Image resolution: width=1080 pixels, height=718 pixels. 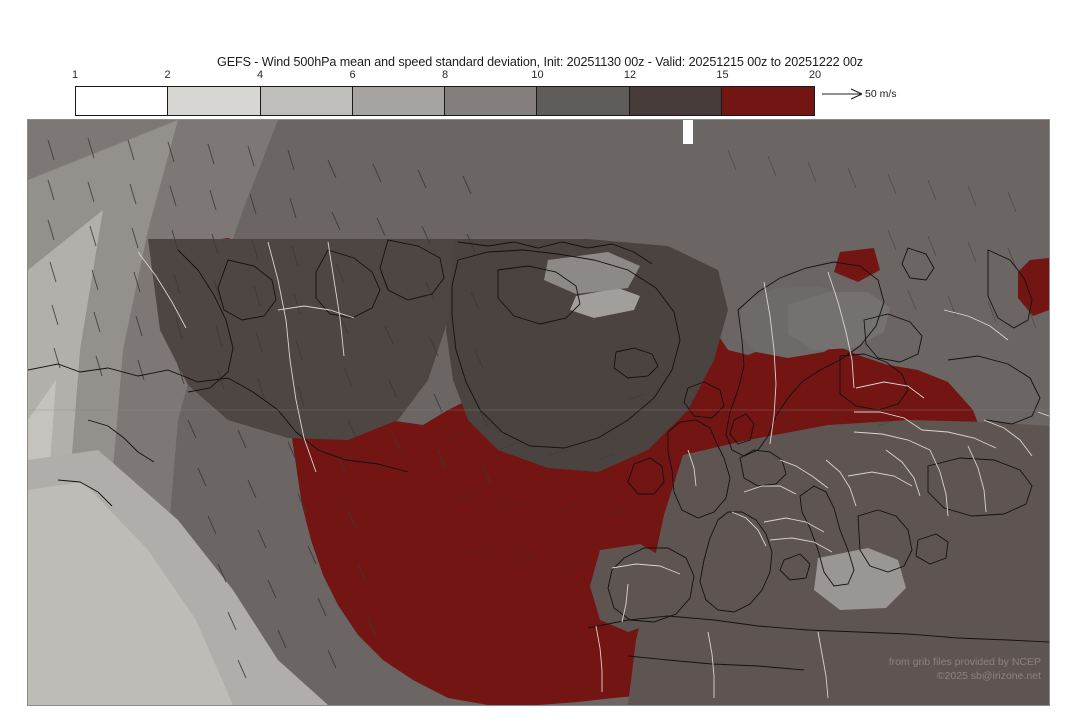 I want to click on greenland-ice-patch, so click(x=605, y=303).